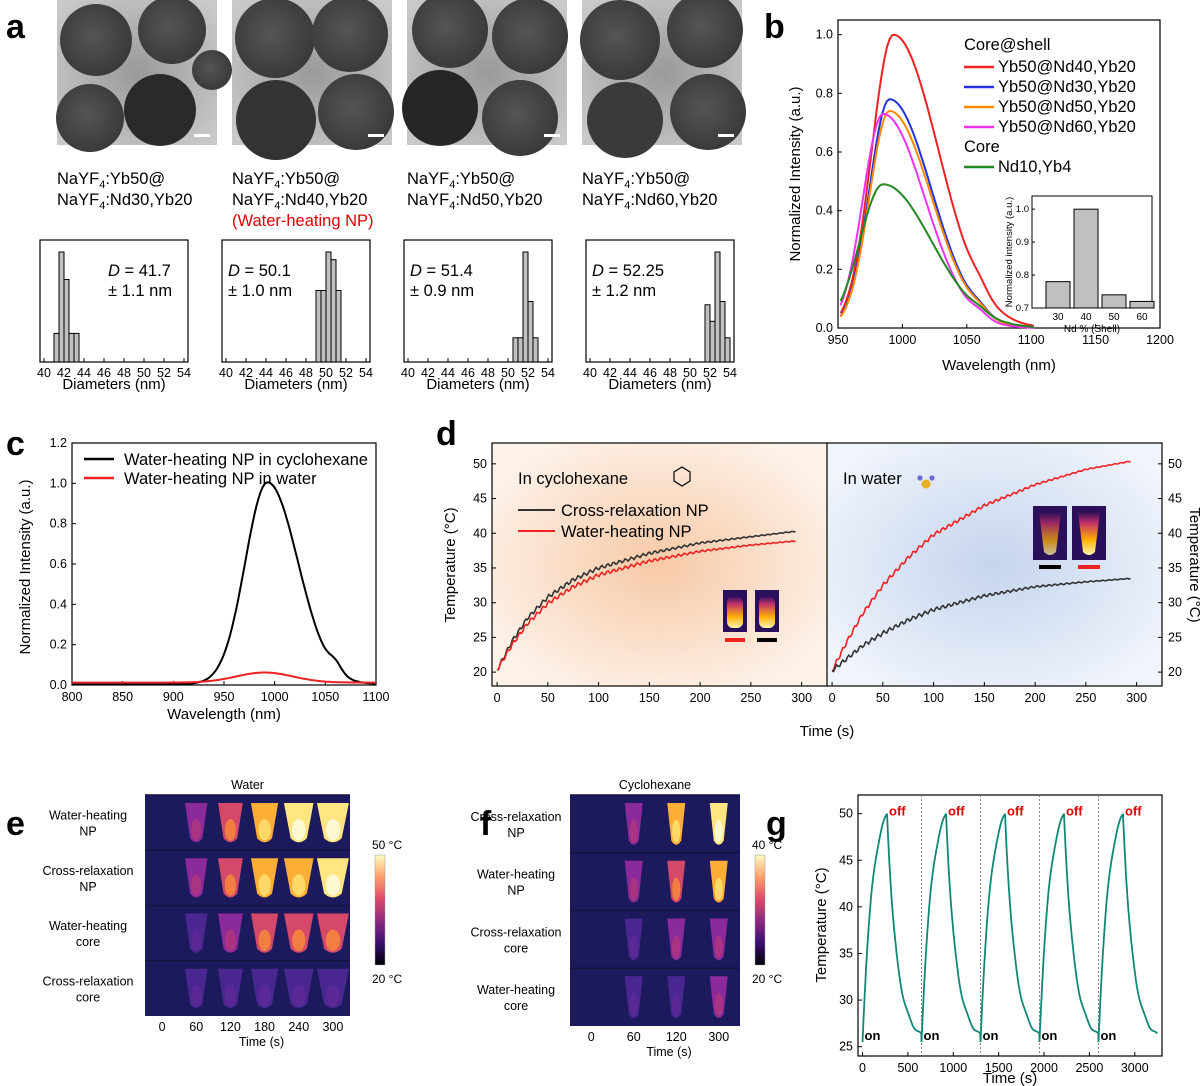  I want to click on b-ytick-label: 0.8, so click(824, 93).